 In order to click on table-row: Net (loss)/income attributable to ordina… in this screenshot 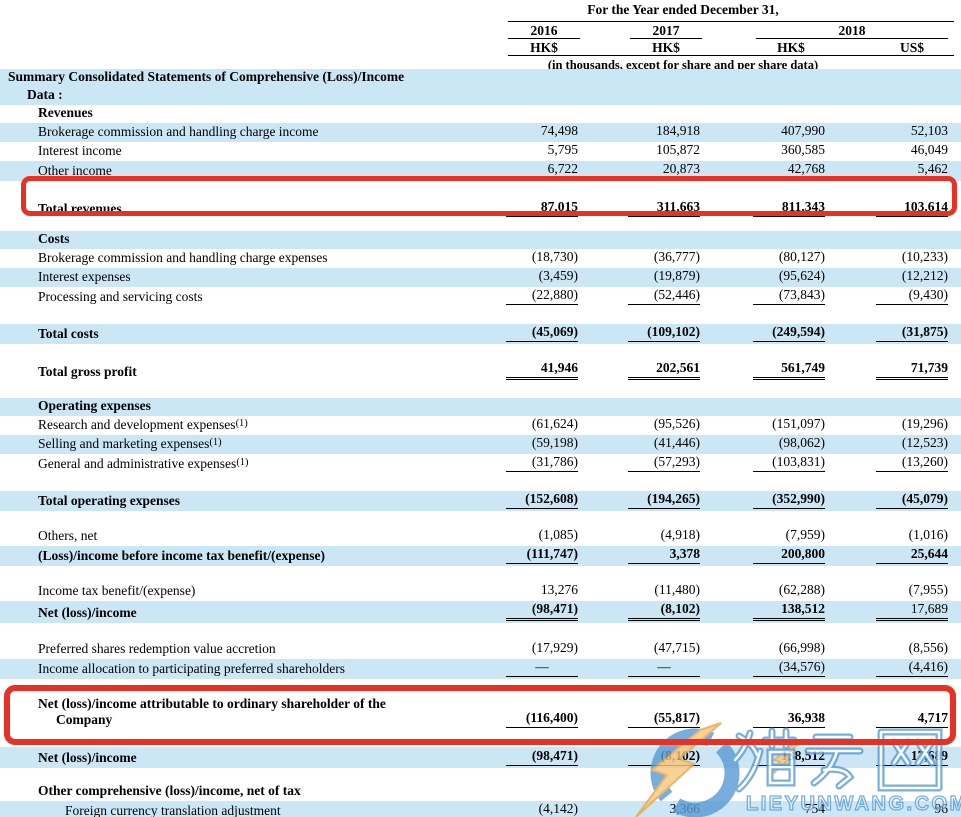, I will do `click(480, 712)`.